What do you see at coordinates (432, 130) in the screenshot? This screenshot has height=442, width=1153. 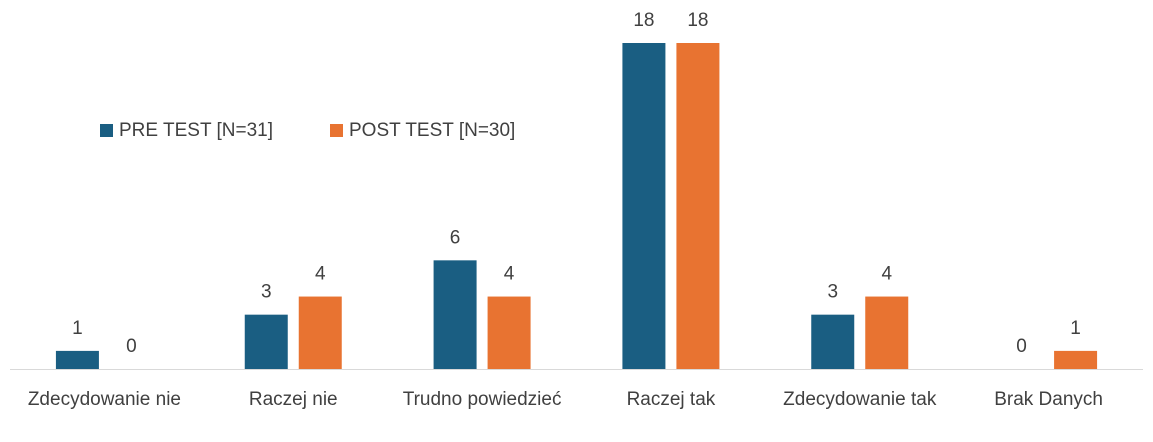 I see `legend-label: POST TEST [N=30]` at bounding box center [432, 130].